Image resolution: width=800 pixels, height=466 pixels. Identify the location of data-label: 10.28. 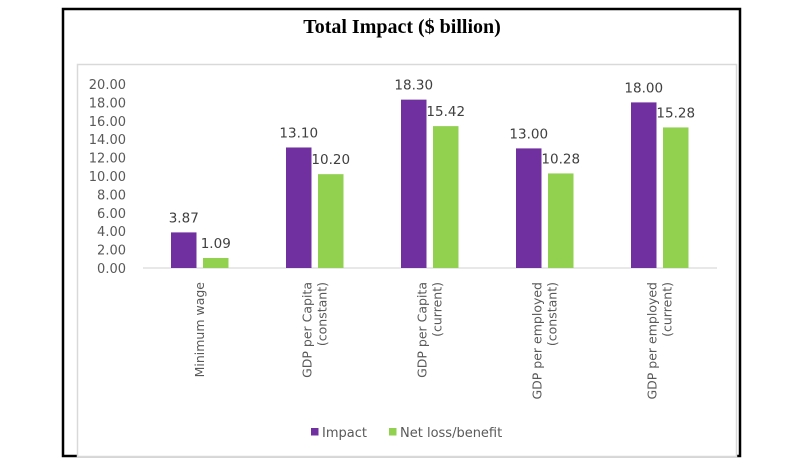
(560, 159).